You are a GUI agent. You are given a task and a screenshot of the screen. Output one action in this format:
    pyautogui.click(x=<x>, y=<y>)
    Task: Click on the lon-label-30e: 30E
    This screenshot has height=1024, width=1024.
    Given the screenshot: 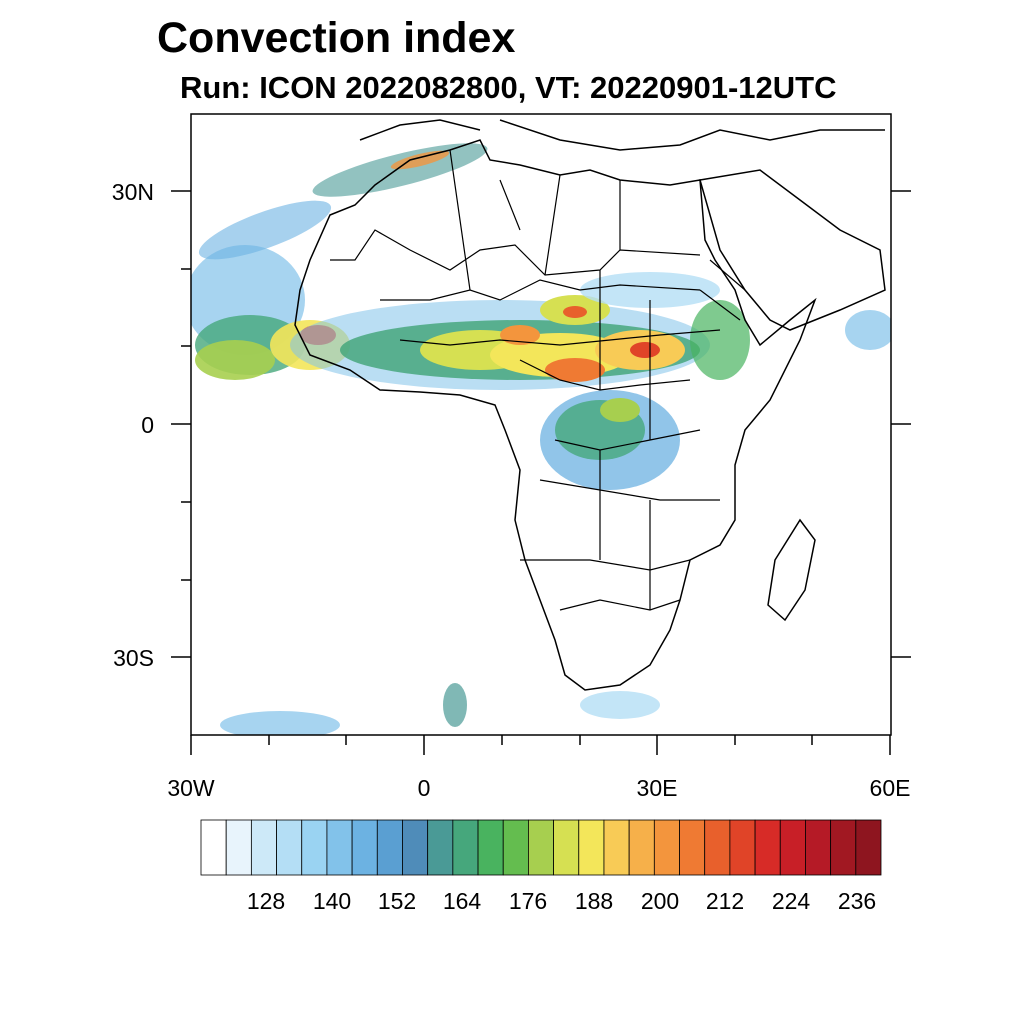 What is the action you would take?
    pyautogui.click(x=657, y=788)
    